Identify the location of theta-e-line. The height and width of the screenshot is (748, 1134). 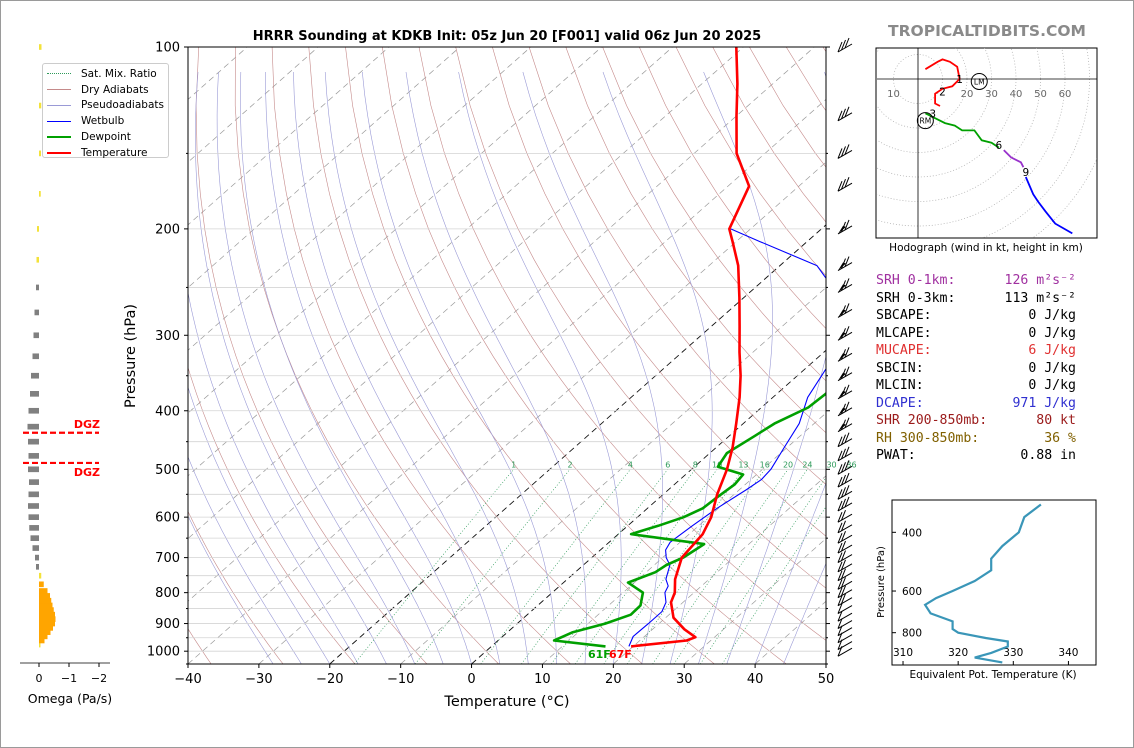
(982, 583).